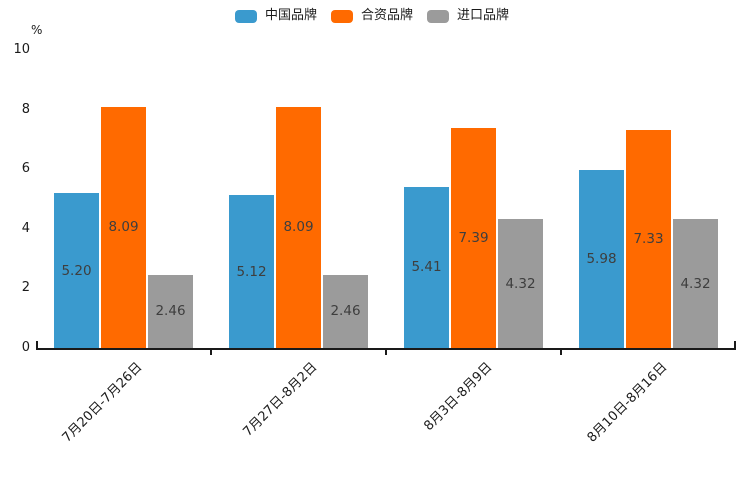  What do you see at coordinates (25, 109) in the screenshot?
I see `y-tick-label: 8` at bounding box center [25, 109].